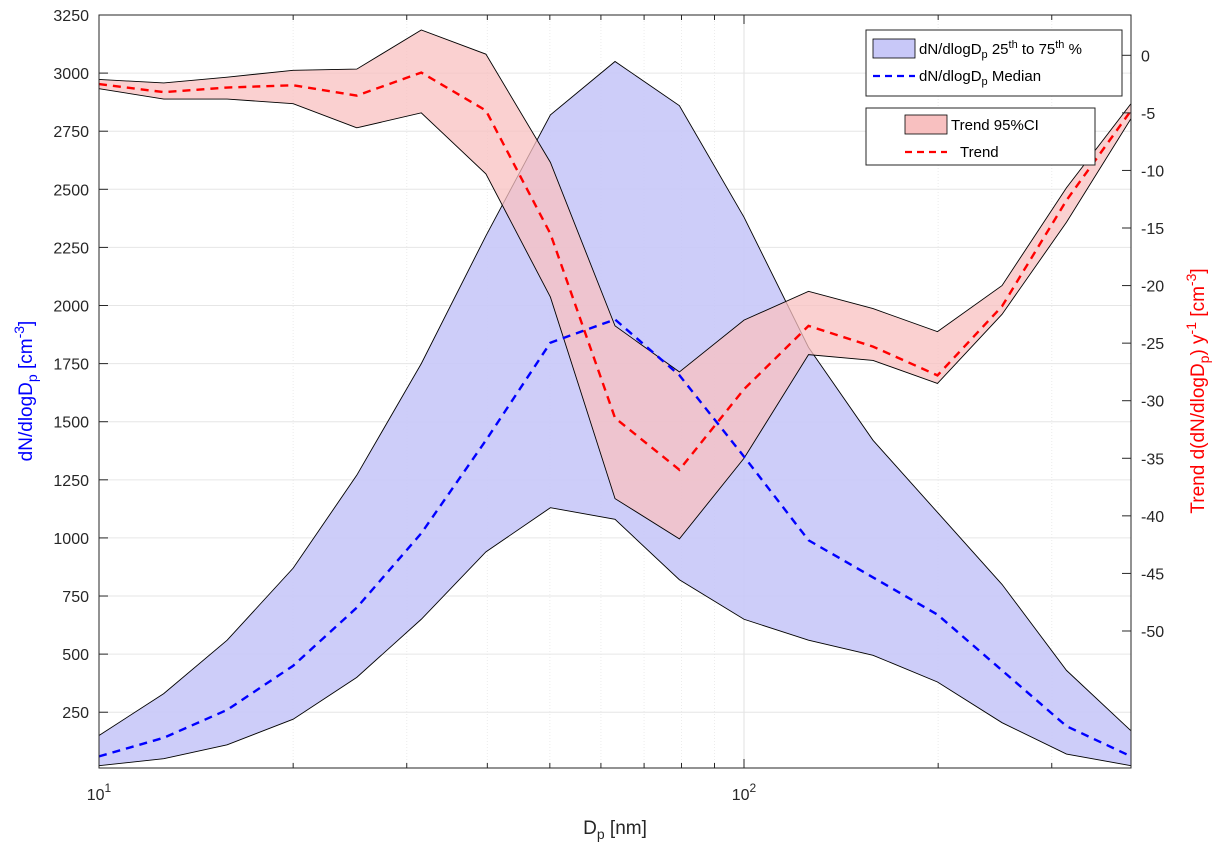 This screenshot has height=854, width=1229. Describe the element at coordinates (995, 125) in the screenshot. I see `legend-label-ci: Trend 95%CI` at that location.